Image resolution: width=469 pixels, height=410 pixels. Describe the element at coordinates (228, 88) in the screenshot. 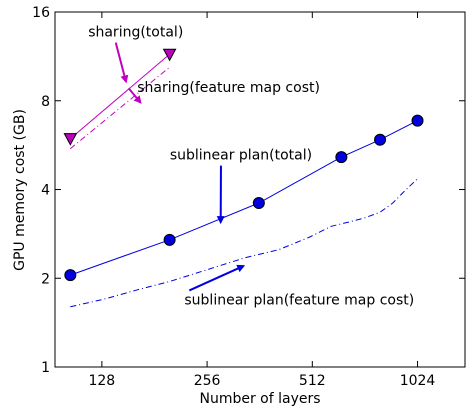

I see `annotation-label: sharing(feature map cost)` at that location.